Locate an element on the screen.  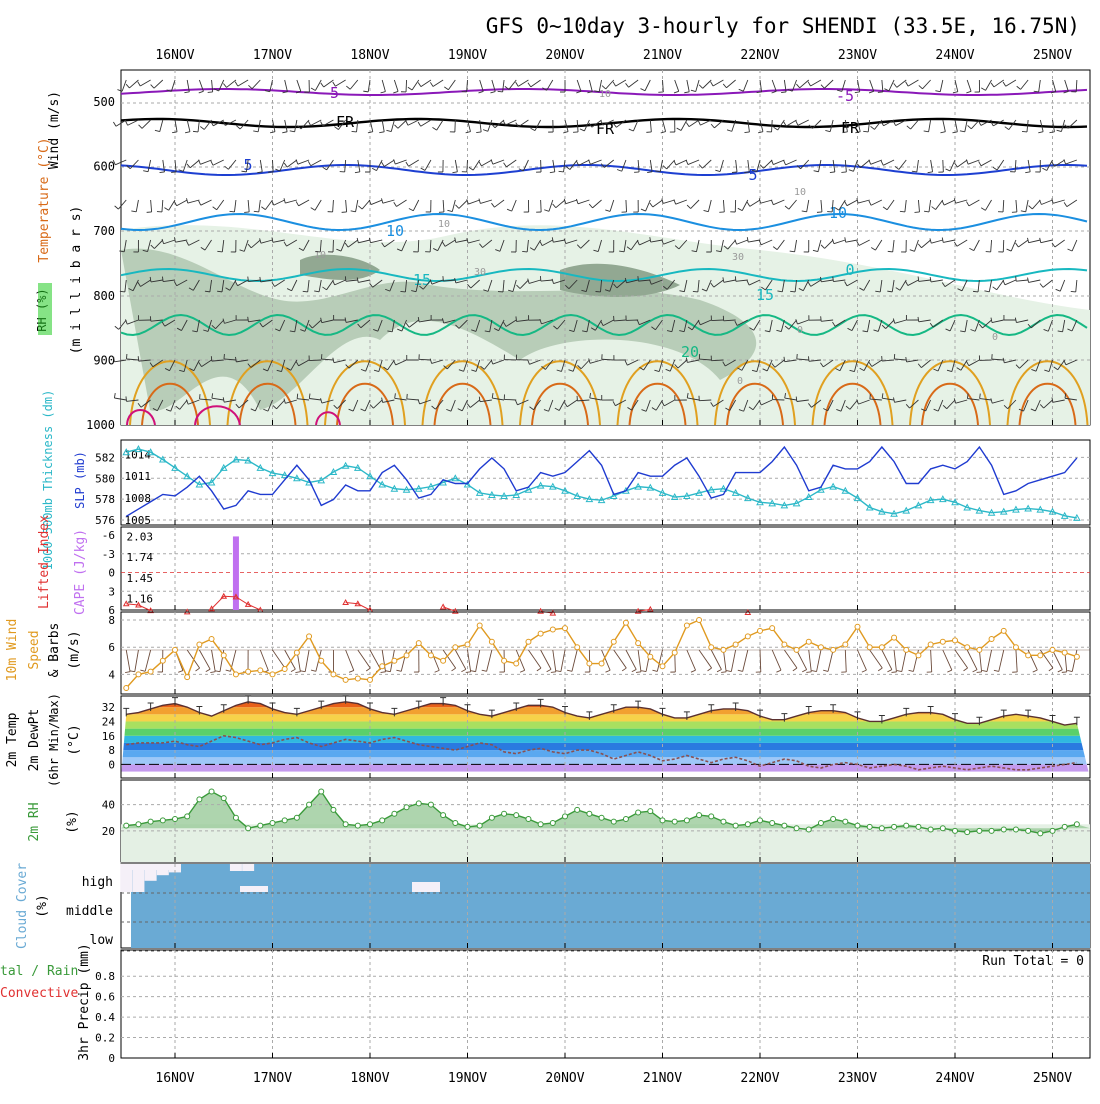
temp2m-ytick: 16 is located at coordinates (108, 736).